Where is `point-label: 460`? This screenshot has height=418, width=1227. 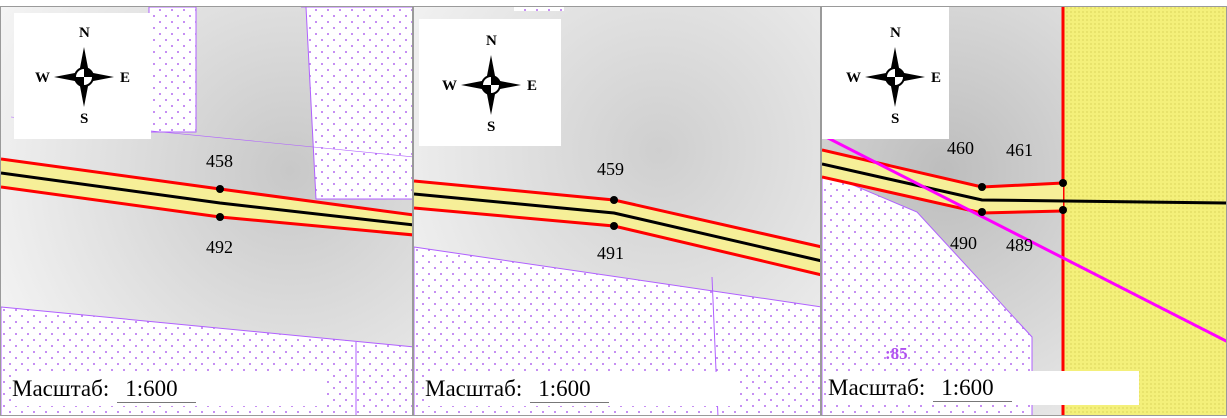 point-label: 460 is located at coordinates (960, 148).